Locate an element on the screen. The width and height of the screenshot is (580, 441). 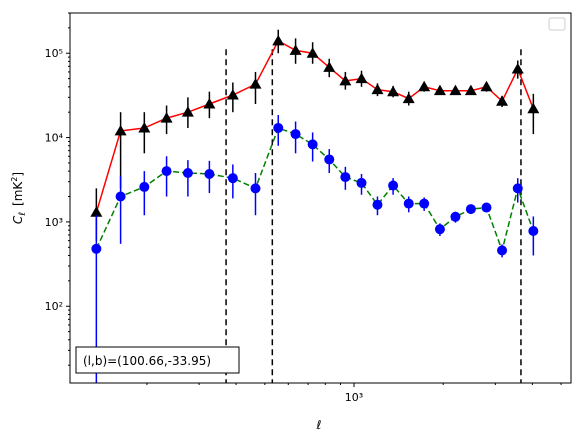
x-axis-label: ℓ is located at coordinates (319, 425).